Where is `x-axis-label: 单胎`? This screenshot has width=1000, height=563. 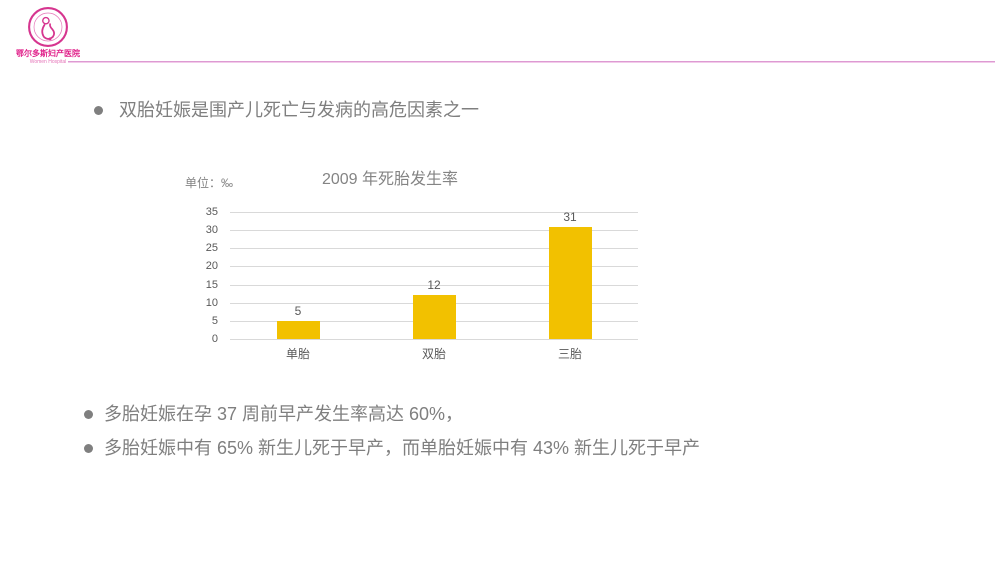 x-axis-label: 单胎 is located at coordinates (298, 354).